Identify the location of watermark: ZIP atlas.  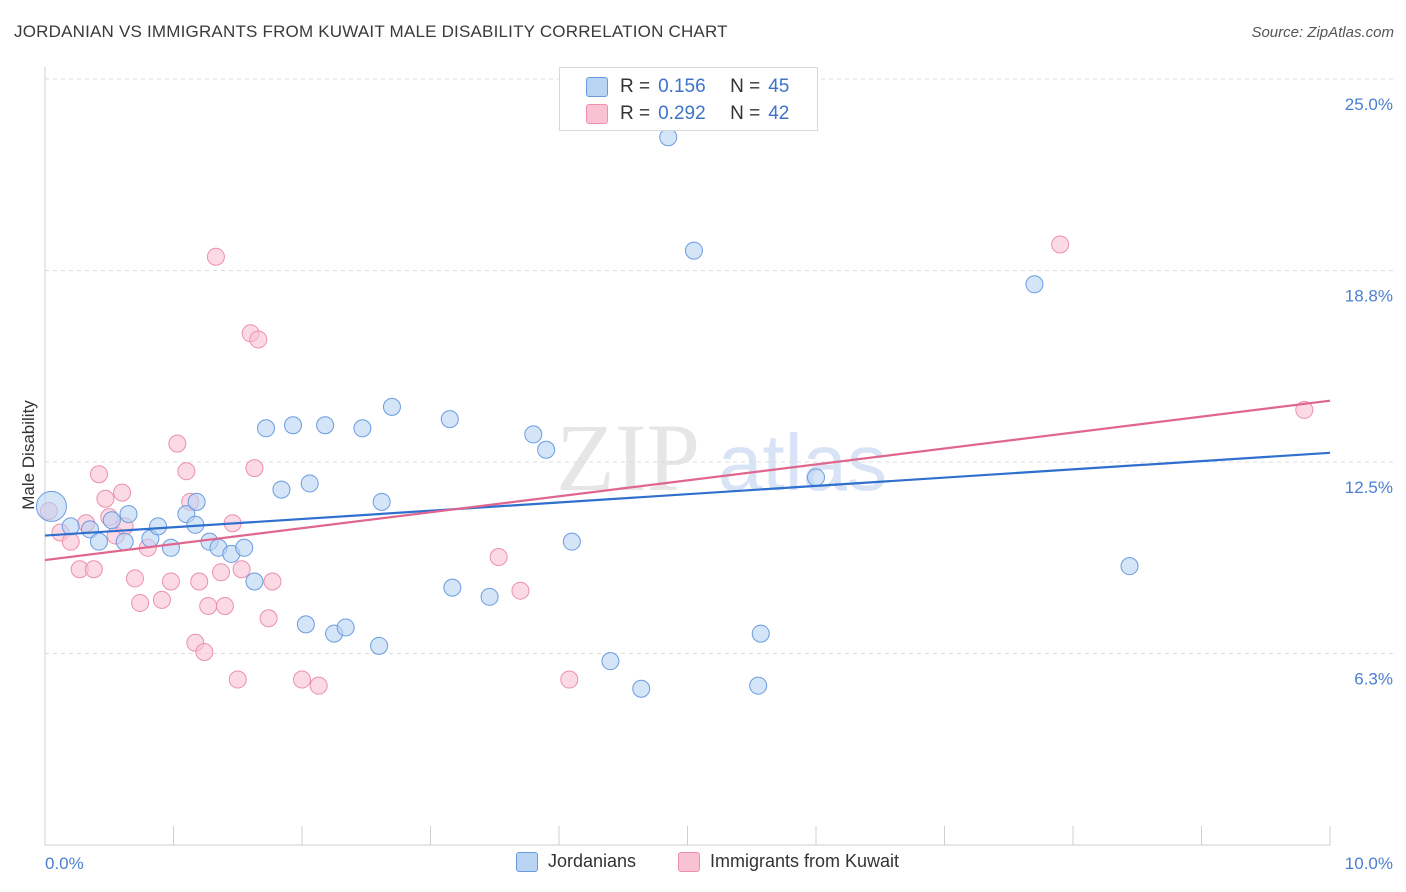
(721, 457).